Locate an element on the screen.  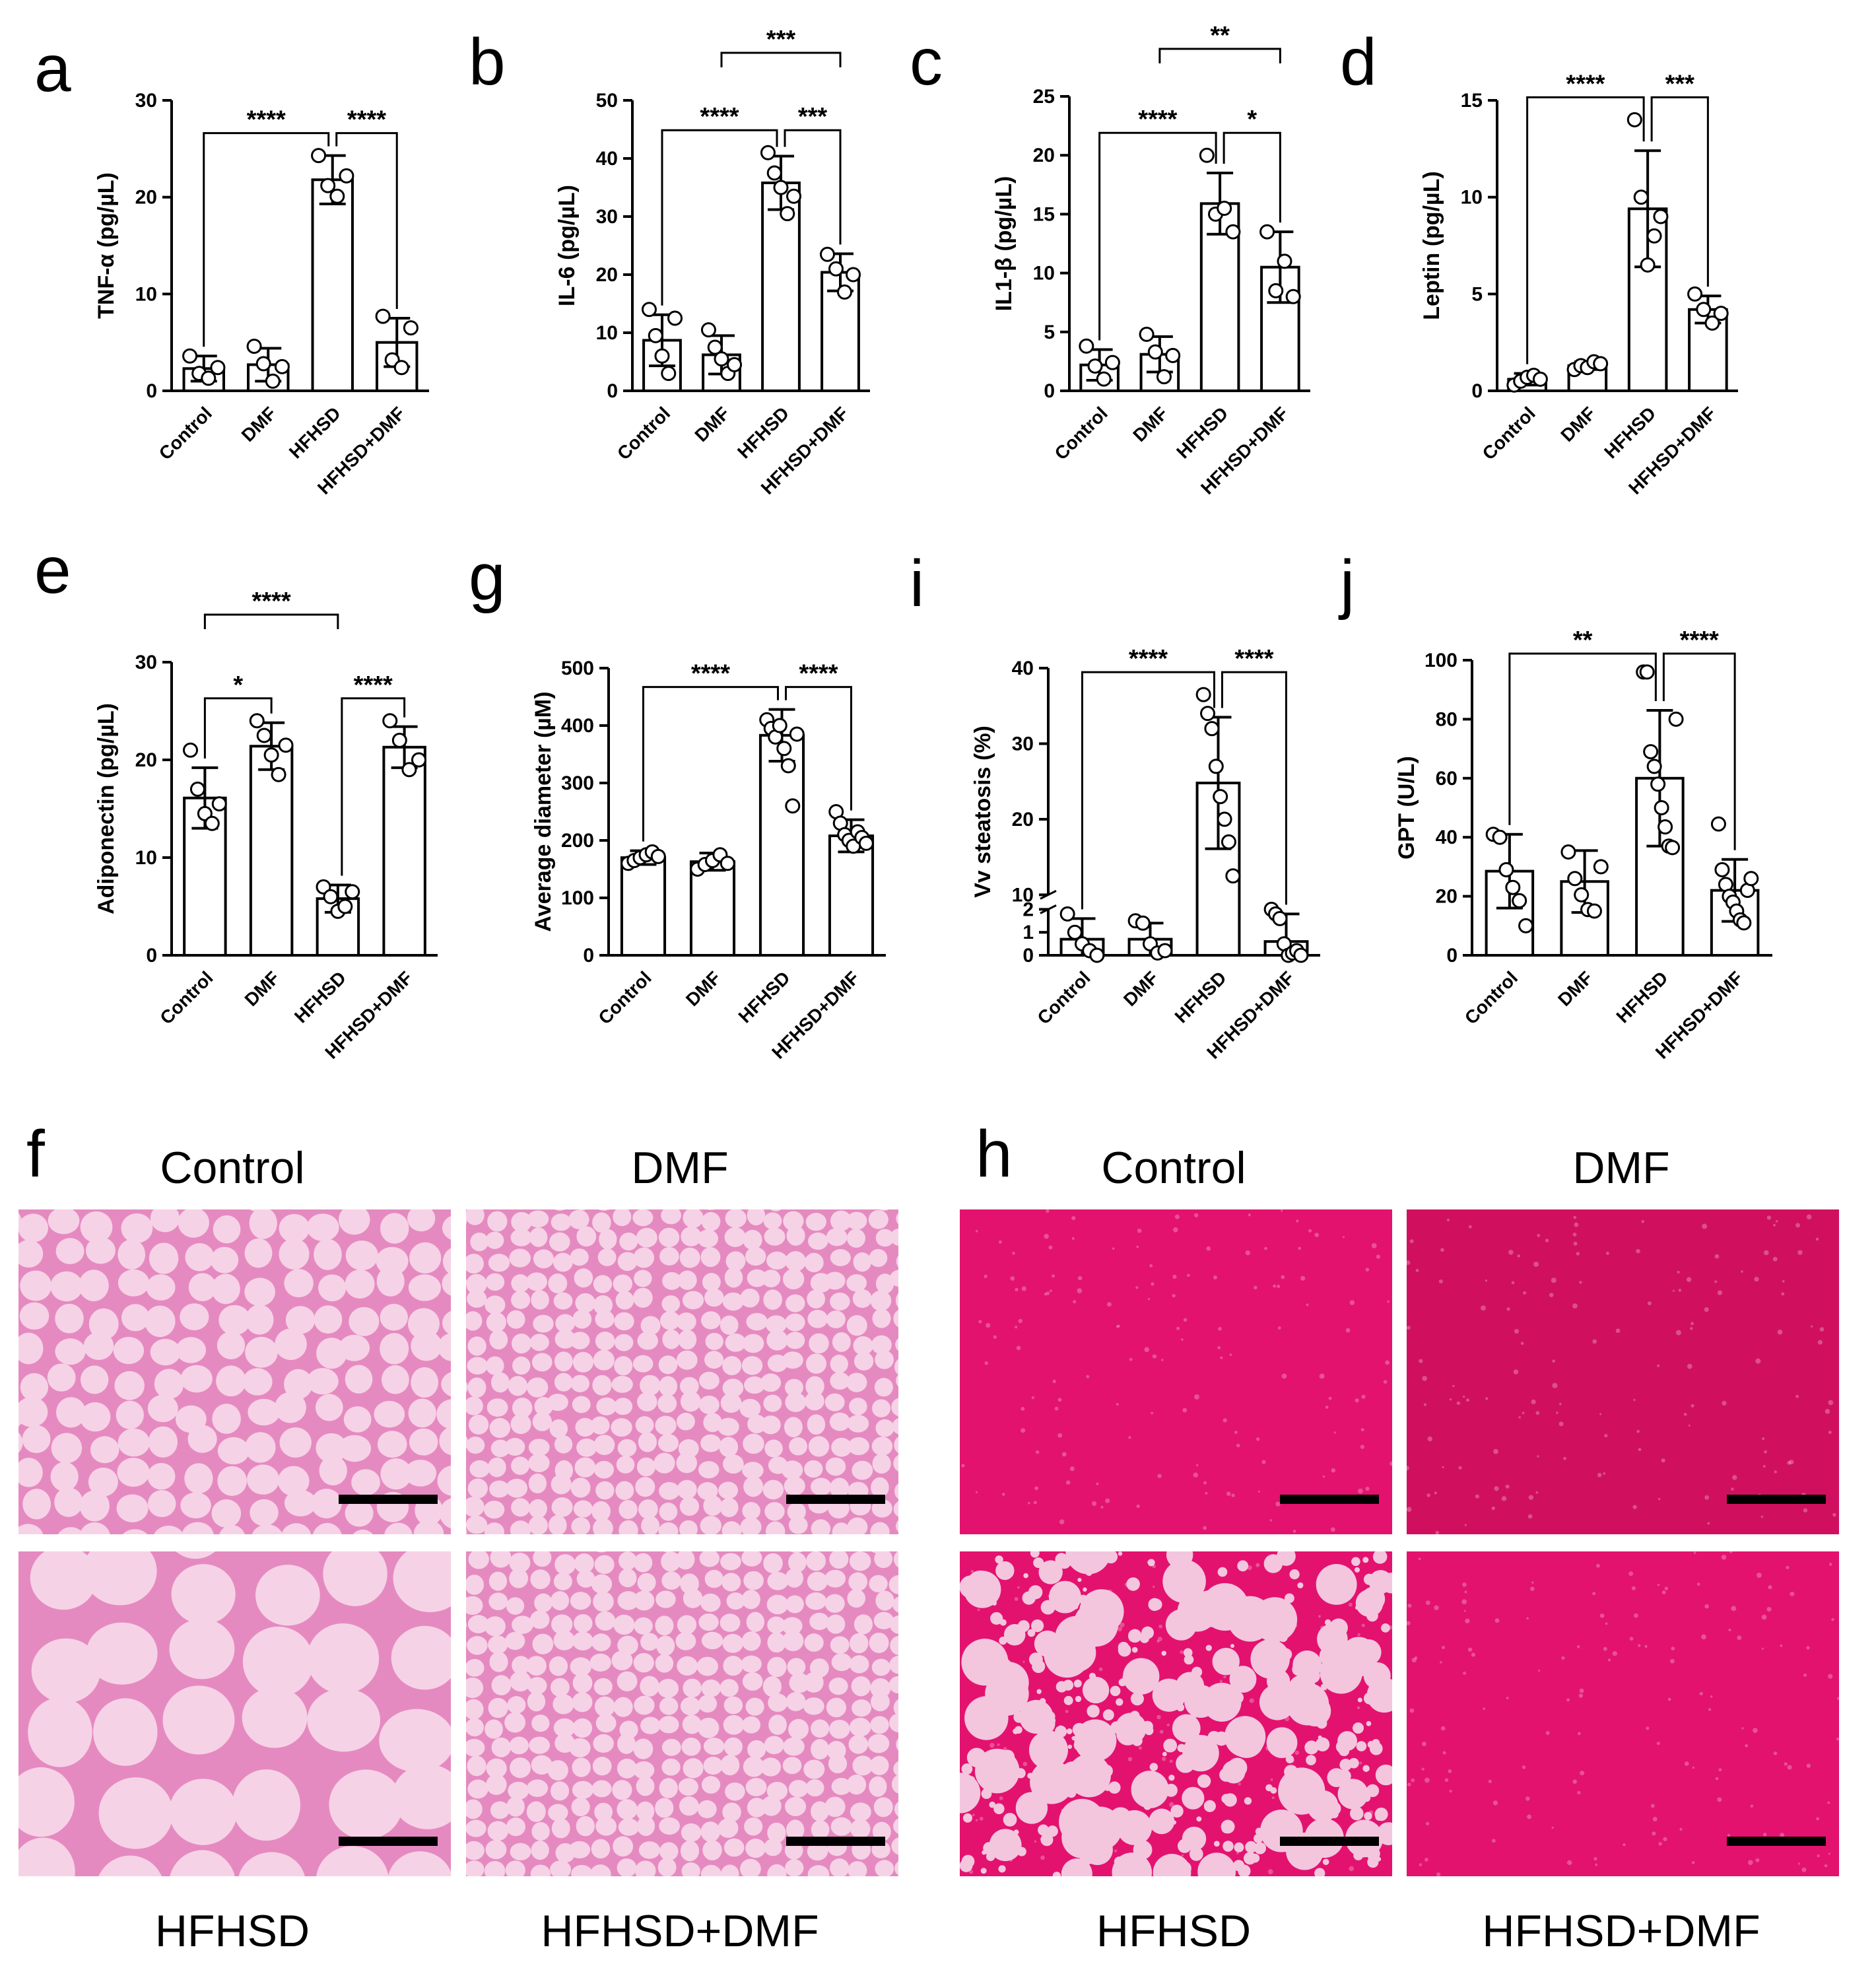
y-tick-label: 20 is located at coordinates (607, 275).